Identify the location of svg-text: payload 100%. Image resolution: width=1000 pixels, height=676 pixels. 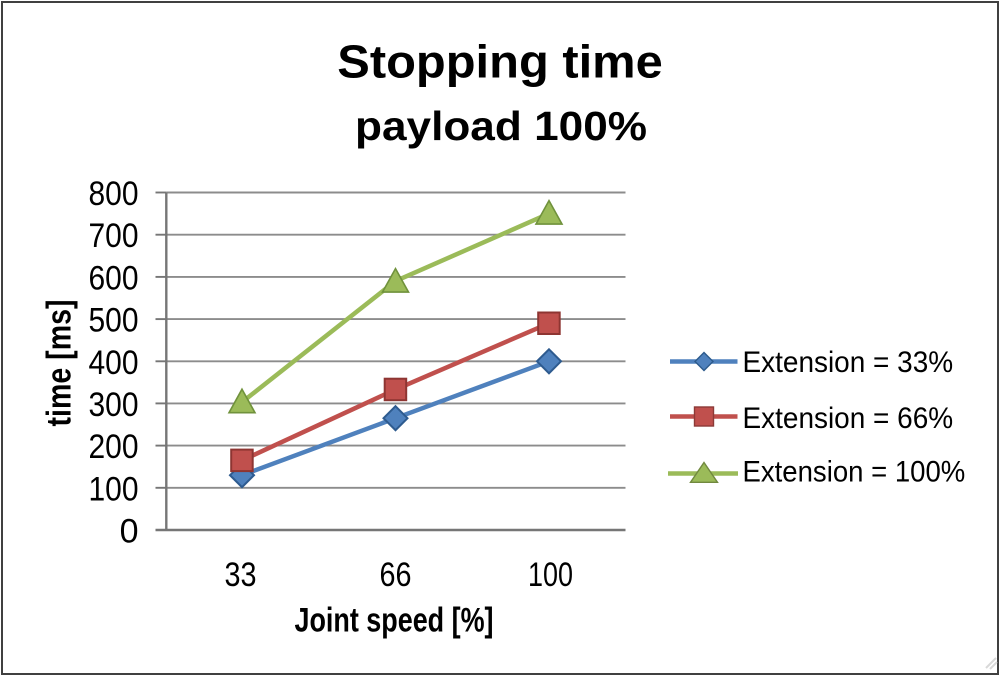
(501, 126).